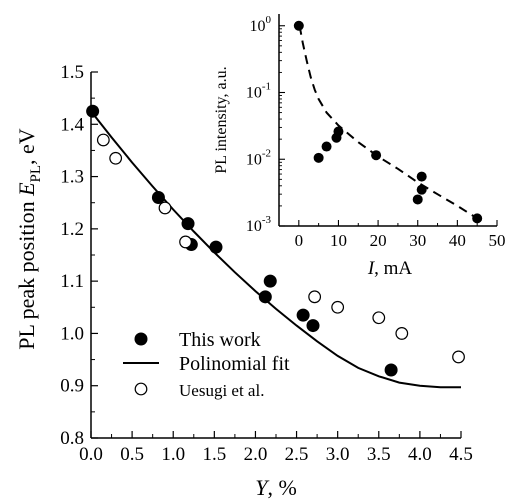 Image resolution: width=509 pixels, height=504 pixels. What do you see at coordinates (72, 333) in the screenshot?
I see `y-tick-label: 1.0` at bounding box center [72, 333].